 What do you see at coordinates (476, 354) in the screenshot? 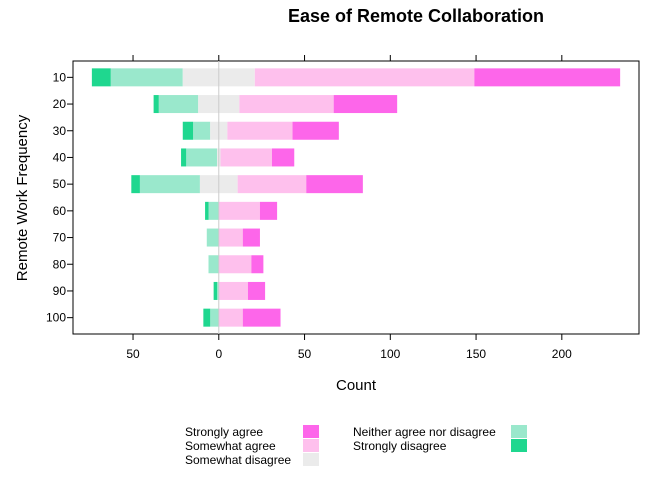
I see `x-tick-label: 150` at bounding box center [476, 354].